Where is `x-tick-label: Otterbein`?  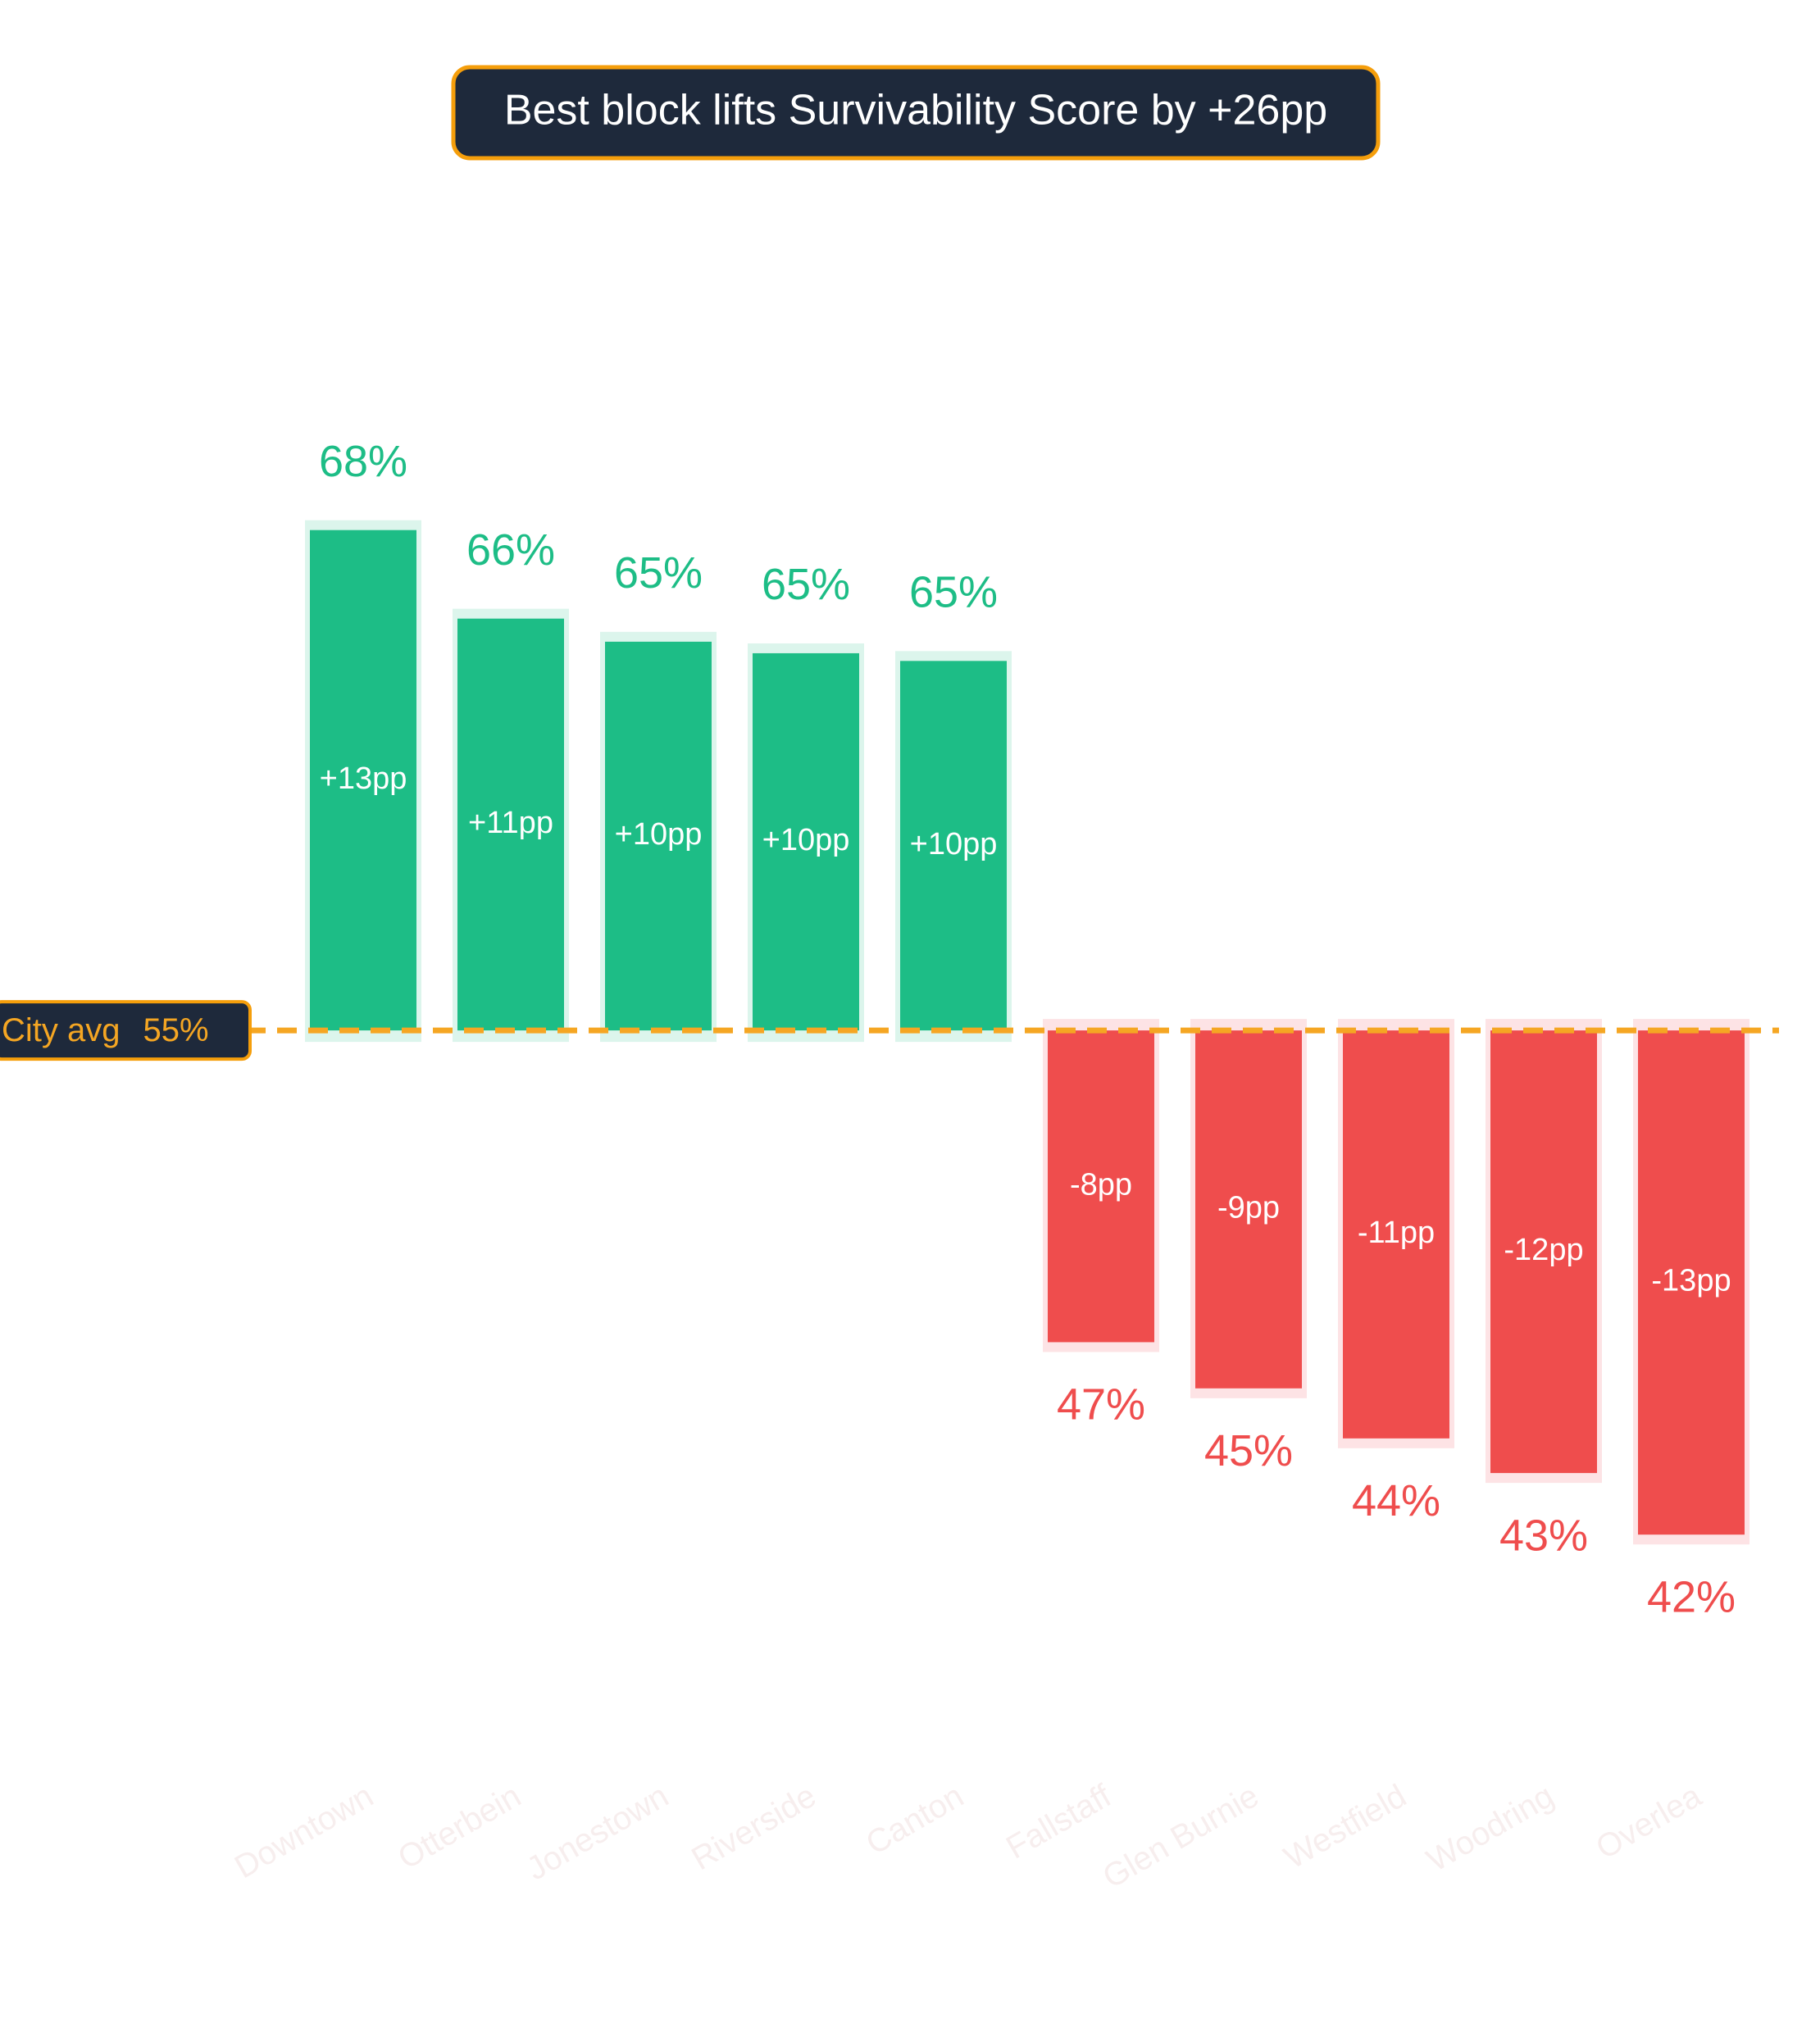 x-tick-label: Otterbein is located at coordinates (459, 1827).